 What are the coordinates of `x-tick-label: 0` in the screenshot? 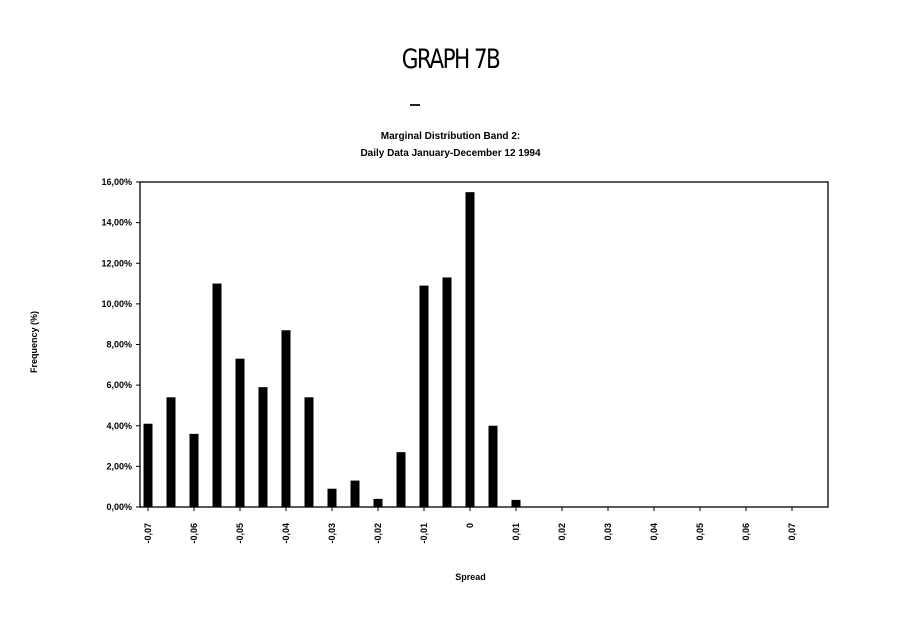 It's located at (470, 525).